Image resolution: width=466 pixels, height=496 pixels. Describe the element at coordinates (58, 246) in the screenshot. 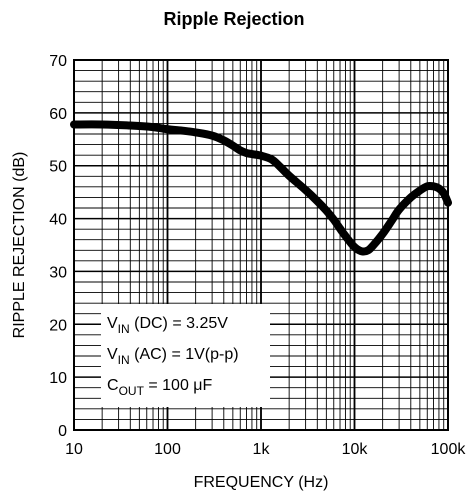

I see `y-tick-labels: 0 10 20 30 40 50 60 70` at that location.